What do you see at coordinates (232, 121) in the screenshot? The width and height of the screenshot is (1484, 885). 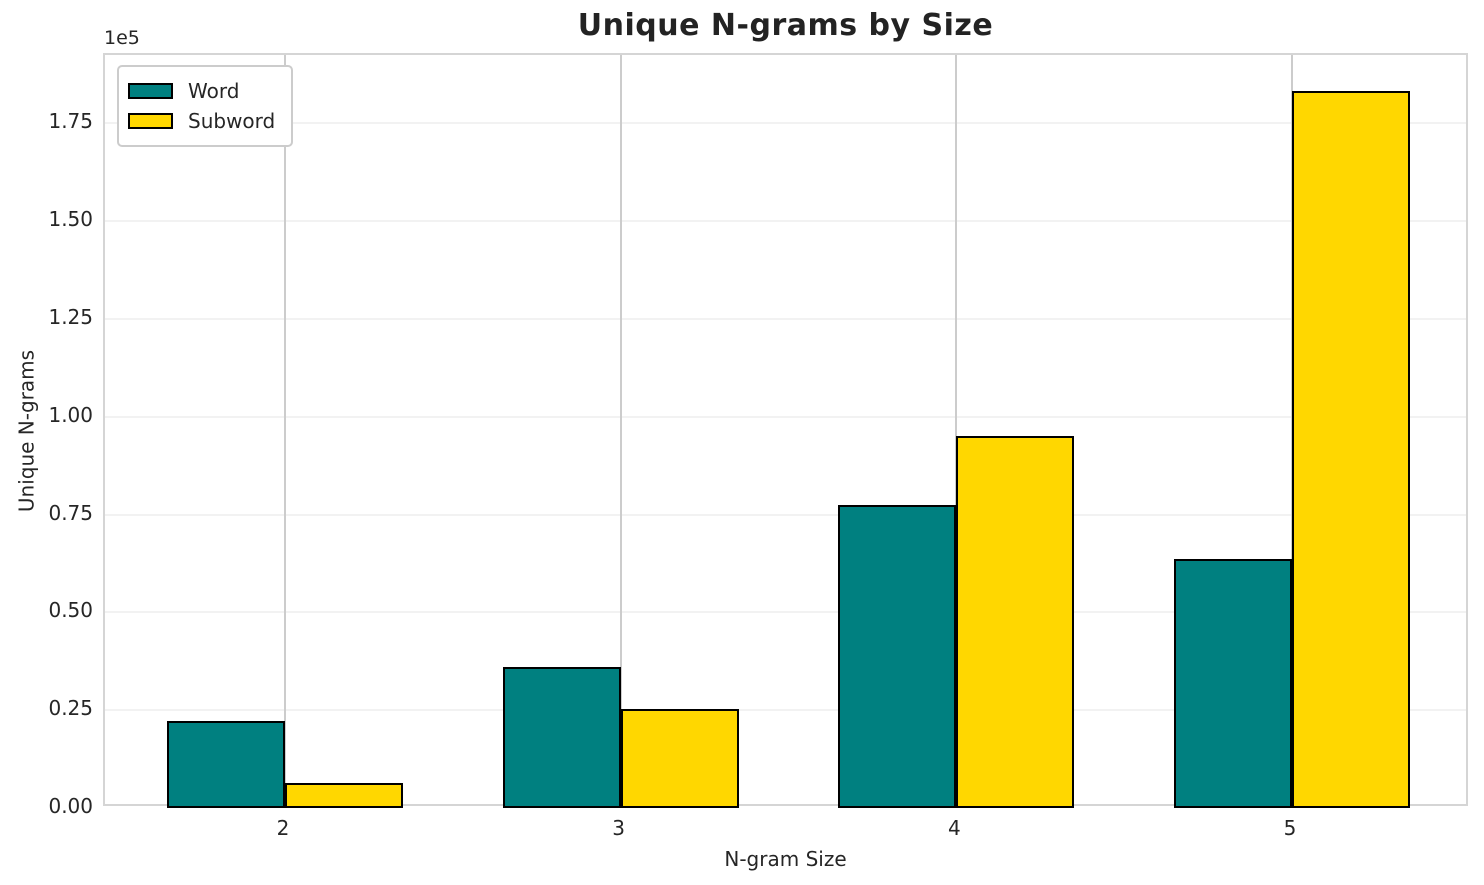 I see `legend-label: Subword` at bounding box center [232, 121].